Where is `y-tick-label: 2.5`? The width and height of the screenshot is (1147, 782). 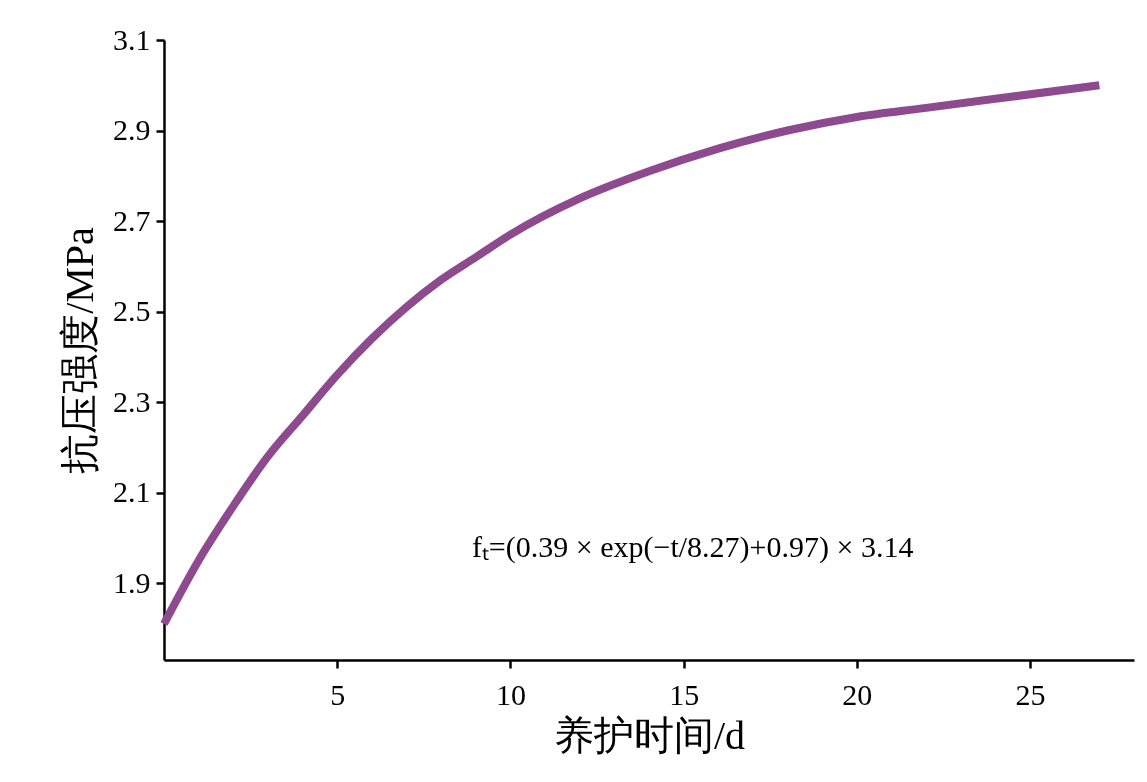
y-tick-label: 2.5 is located at coordinates (132, 311).